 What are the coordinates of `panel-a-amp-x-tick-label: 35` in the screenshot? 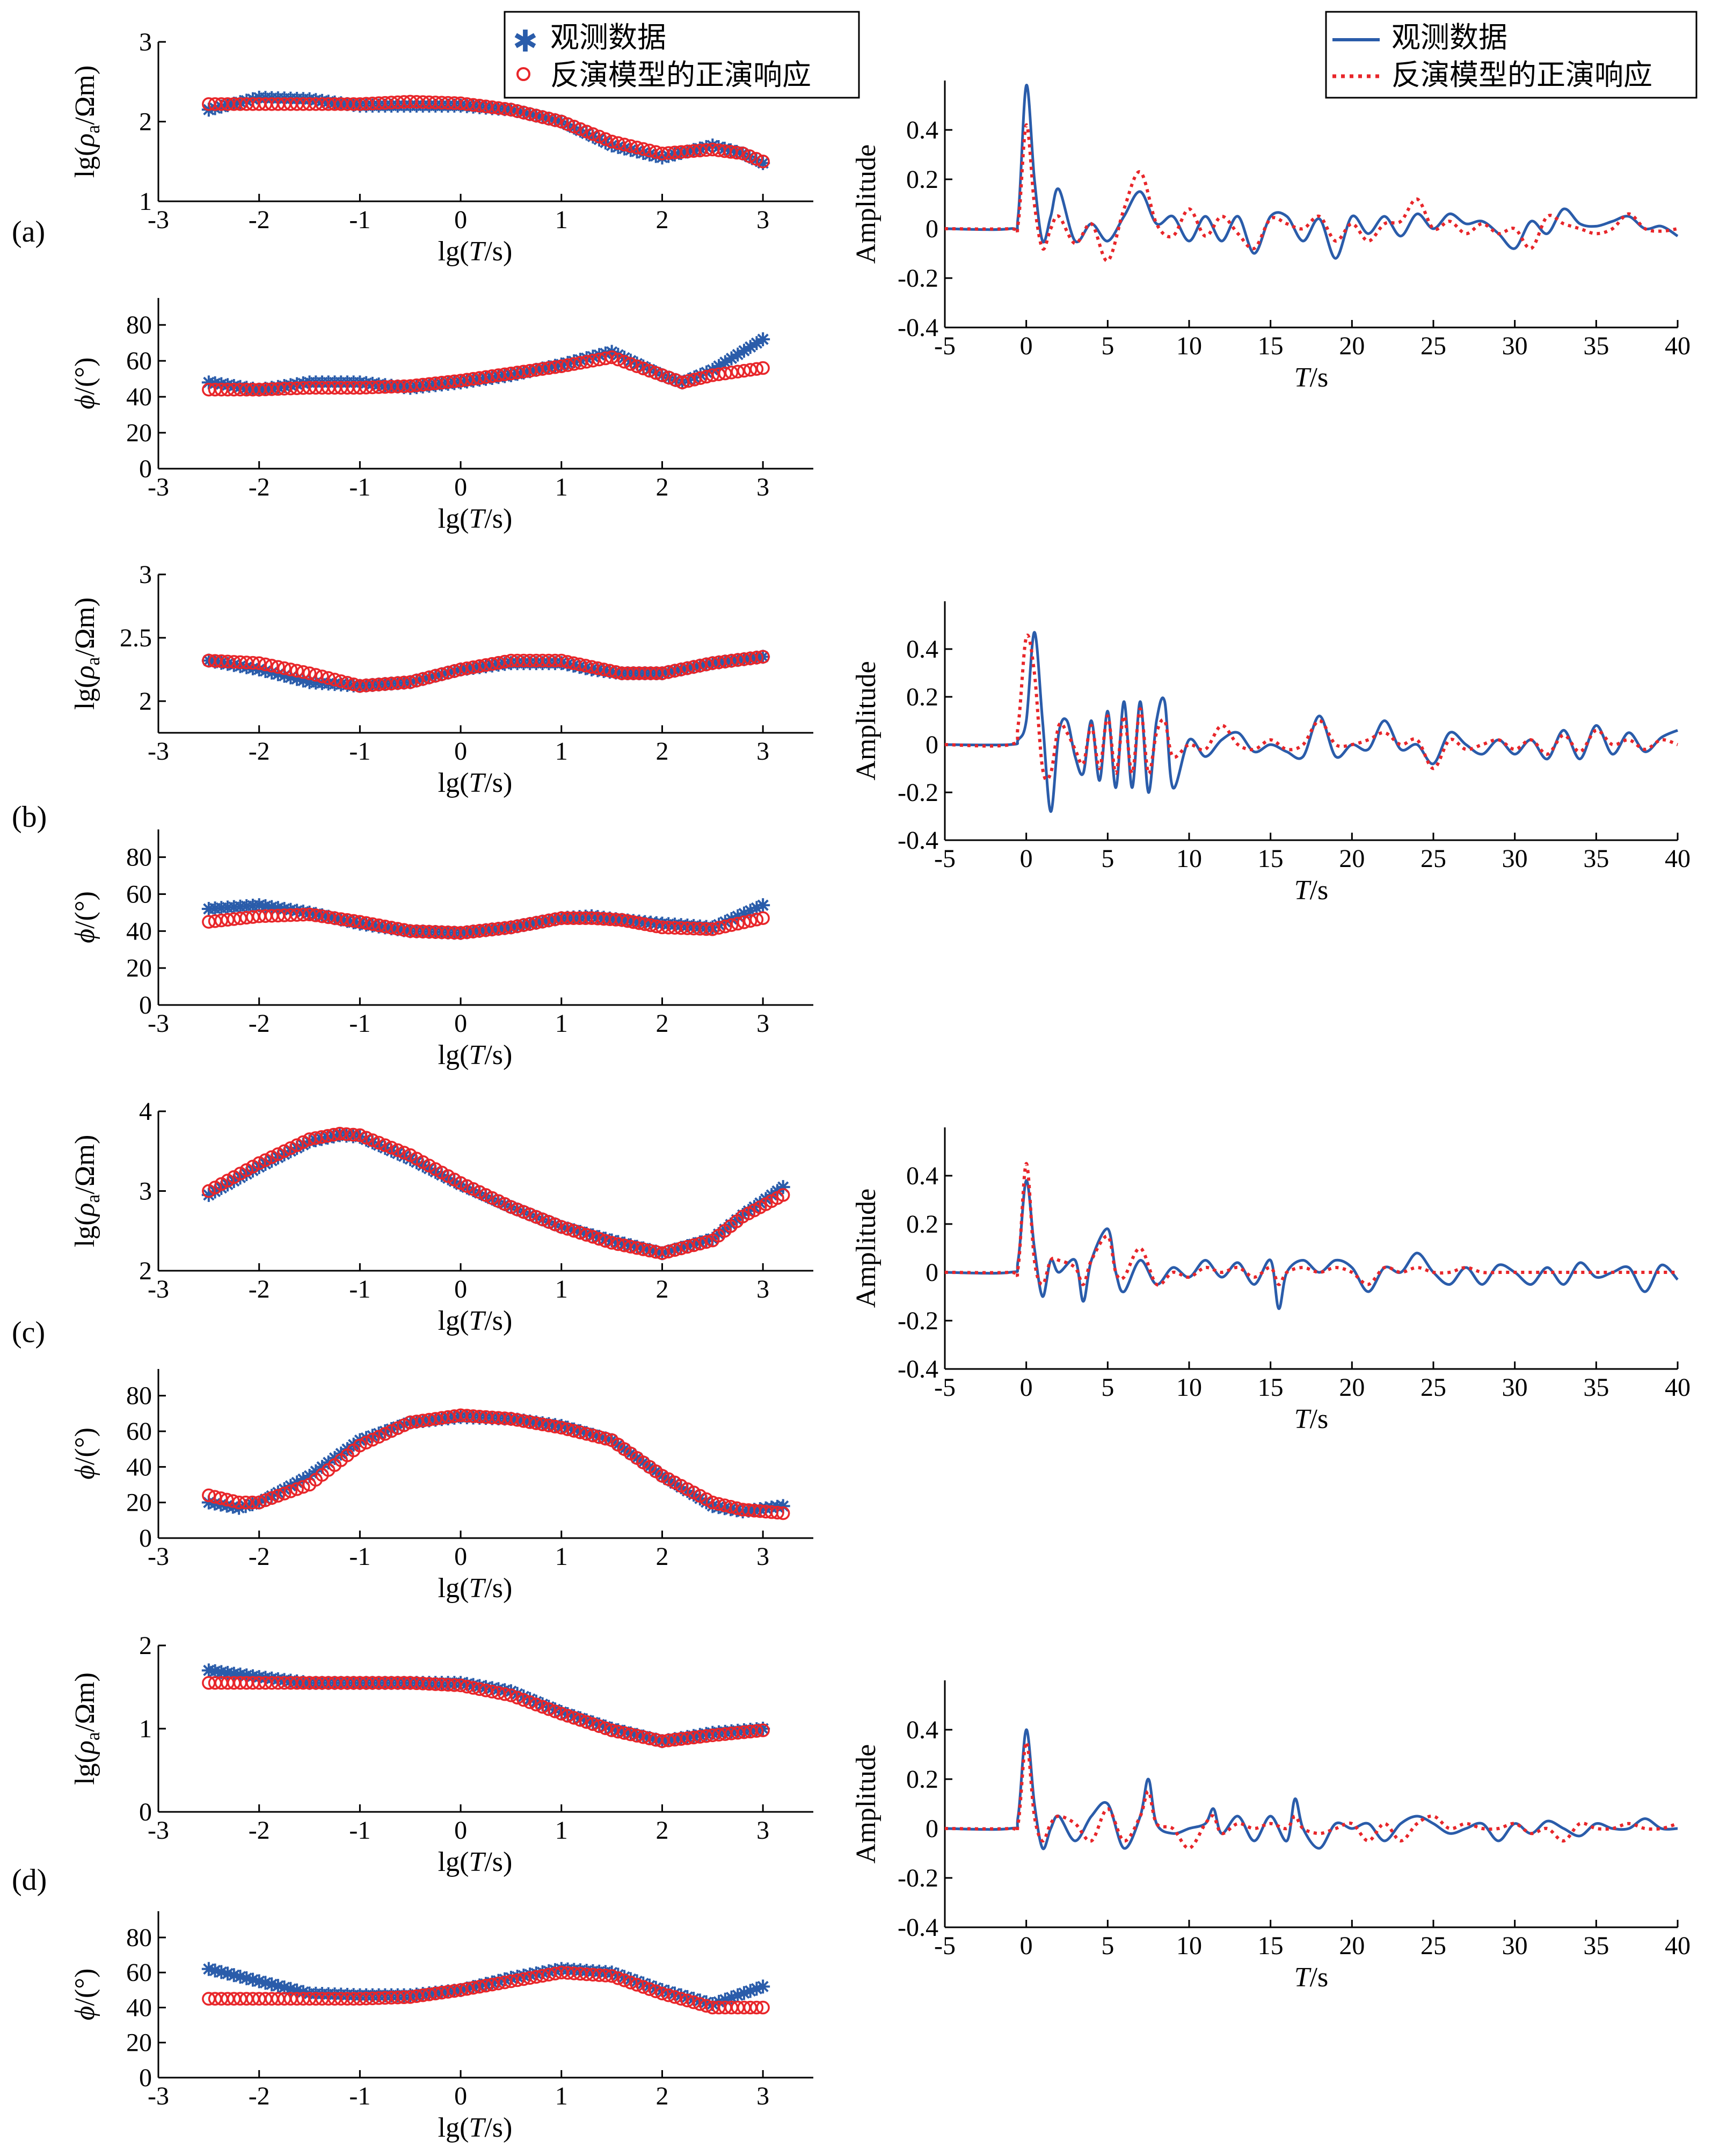 It's located at (1596, 346).